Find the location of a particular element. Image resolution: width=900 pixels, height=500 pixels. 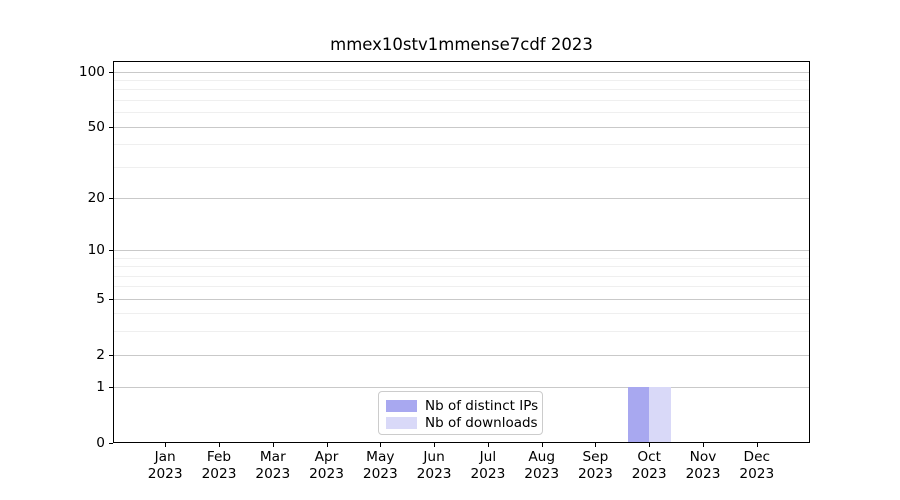

y-tick-label-100: 100 is located at coordinates (91, 71).